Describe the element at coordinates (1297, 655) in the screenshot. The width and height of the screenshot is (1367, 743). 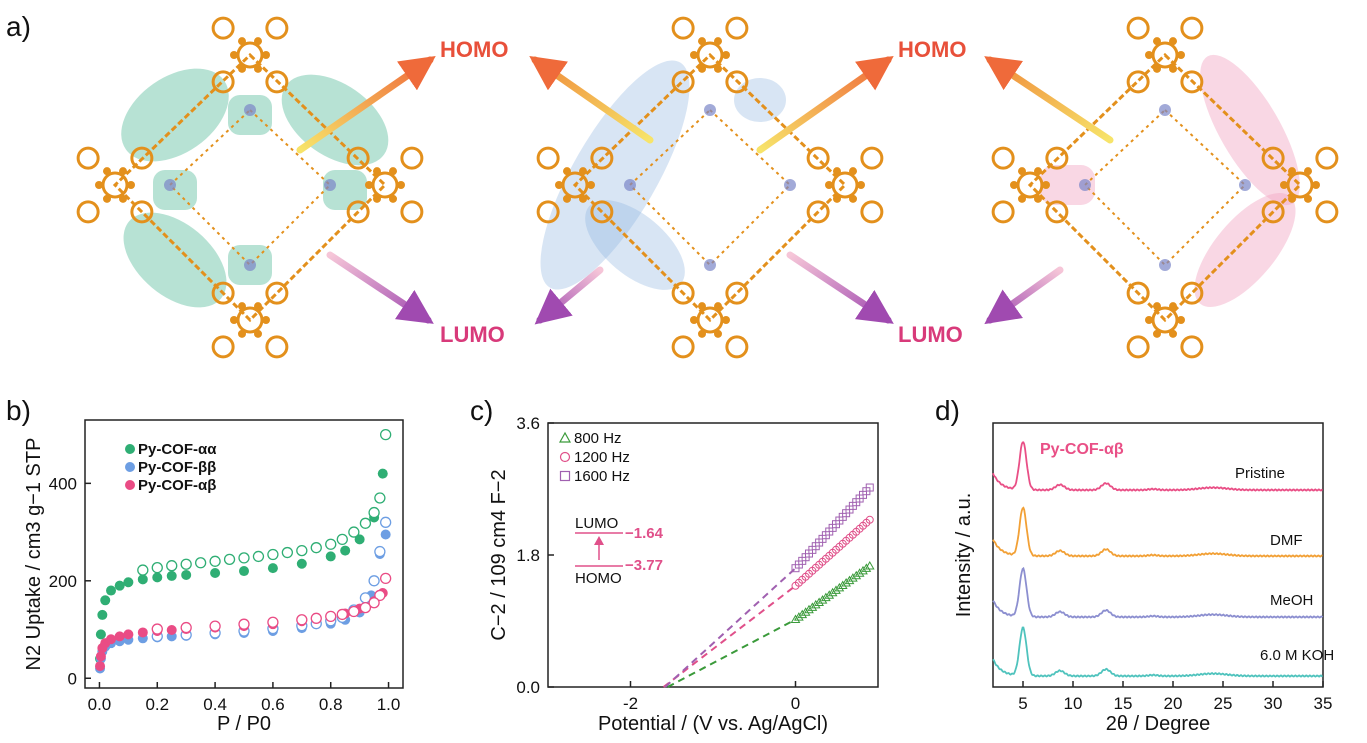
I see `series-label: 6.0 M KOH` at that location.